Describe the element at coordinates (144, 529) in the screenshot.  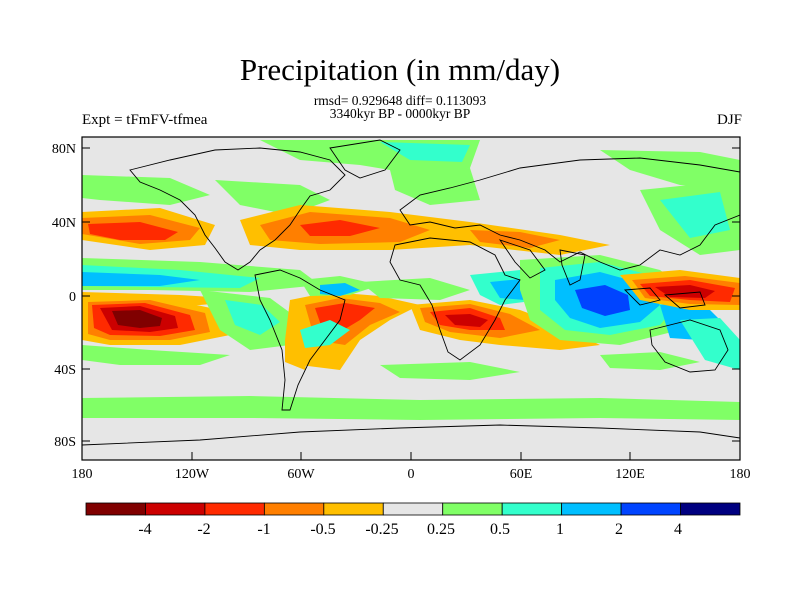
I see `colorbar-label: -4` at that location.